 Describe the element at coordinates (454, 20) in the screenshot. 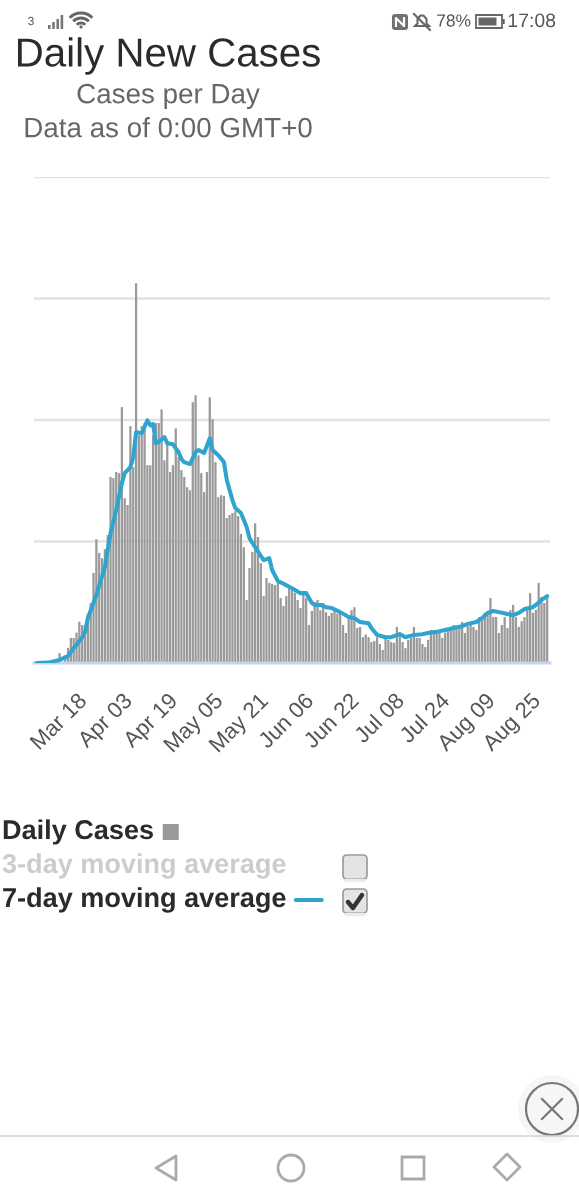

I see `text: 78%` at that location.